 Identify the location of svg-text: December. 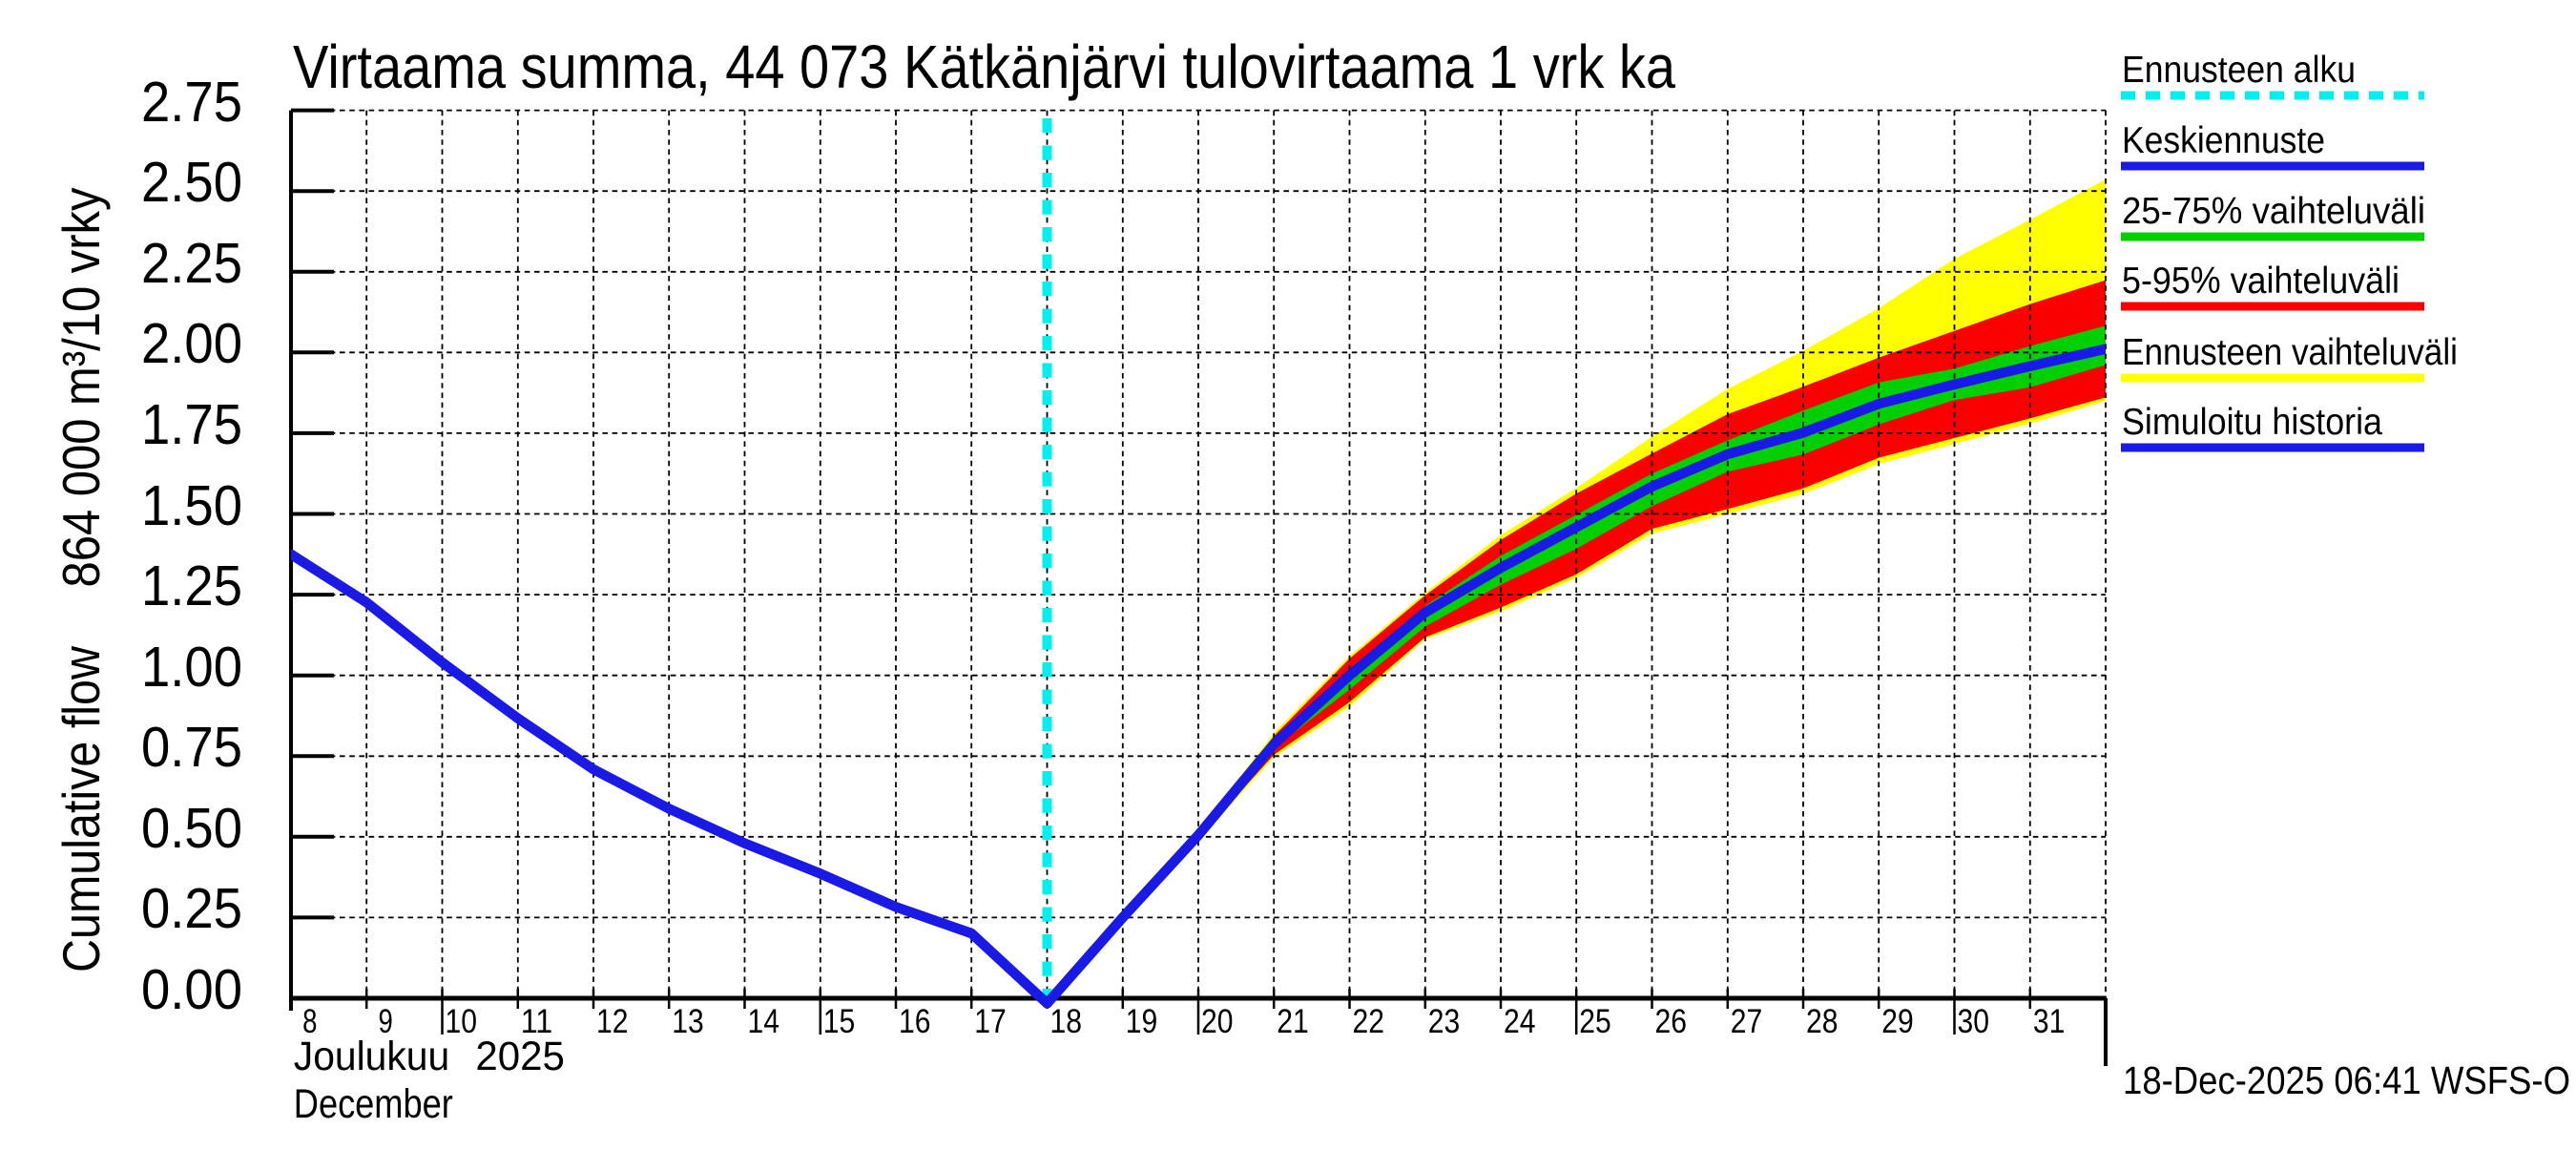
(373, 1104).